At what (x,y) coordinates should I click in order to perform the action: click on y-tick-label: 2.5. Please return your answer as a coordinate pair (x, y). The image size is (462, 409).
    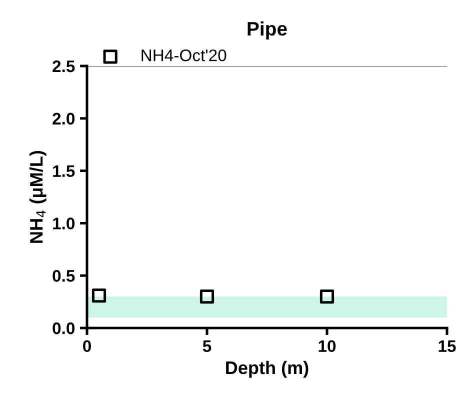
    Looking at the image, I should click on (63, 66).